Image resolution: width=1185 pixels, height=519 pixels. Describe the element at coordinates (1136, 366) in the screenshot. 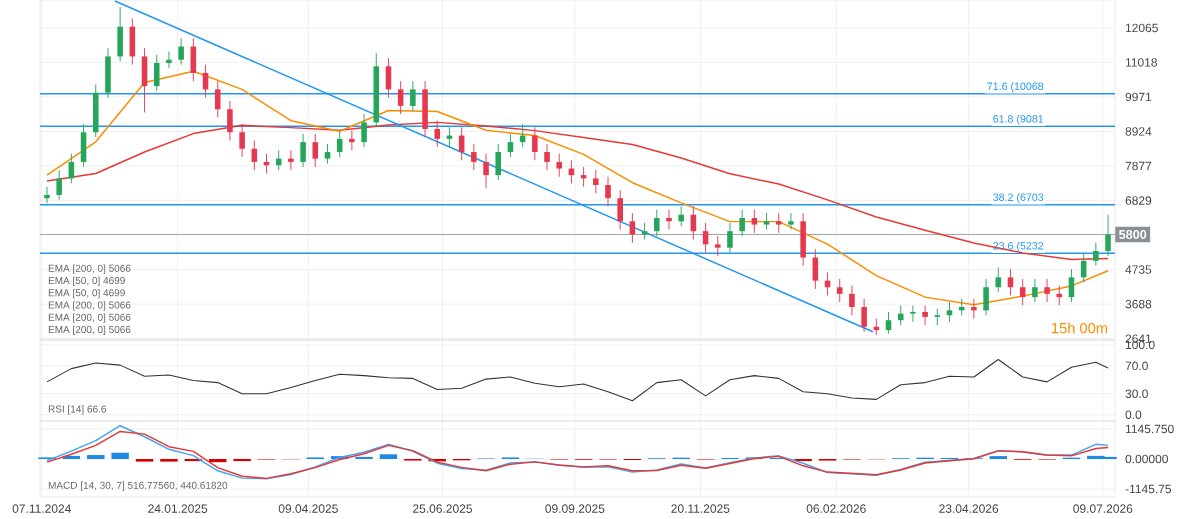

I see `y-tick-label: 70.0` at that location.